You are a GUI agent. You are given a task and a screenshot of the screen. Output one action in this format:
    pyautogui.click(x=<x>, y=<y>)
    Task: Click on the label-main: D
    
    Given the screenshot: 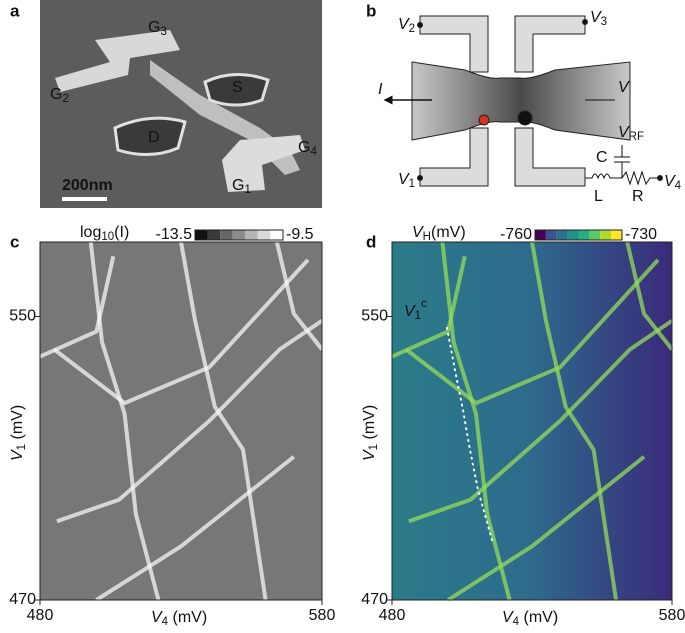 What is the action you would take?
    pyautogui.click(x=154, y=137)
    